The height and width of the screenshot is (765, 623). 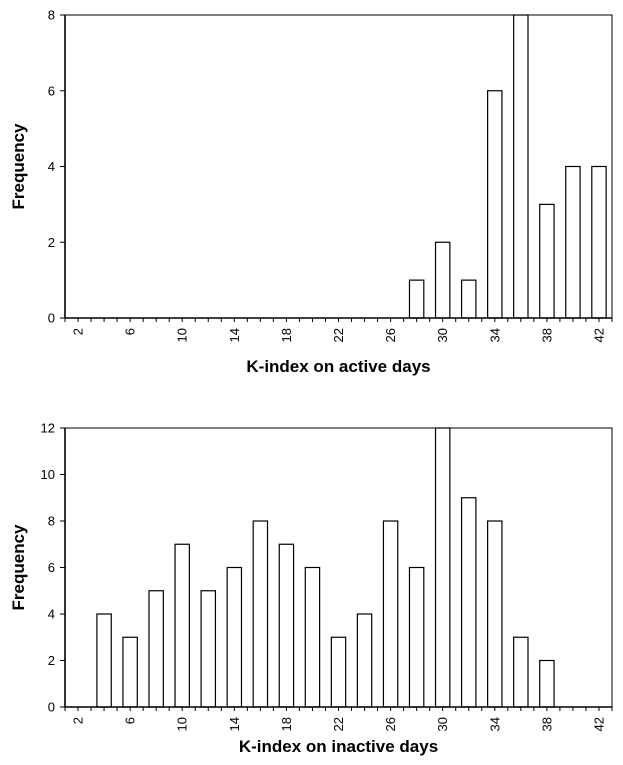 What do you see at coordinates (51, 660) in the screenshot?
I see `chart-2-y-tick-label-2: 2` at bounding box center [51, 660].